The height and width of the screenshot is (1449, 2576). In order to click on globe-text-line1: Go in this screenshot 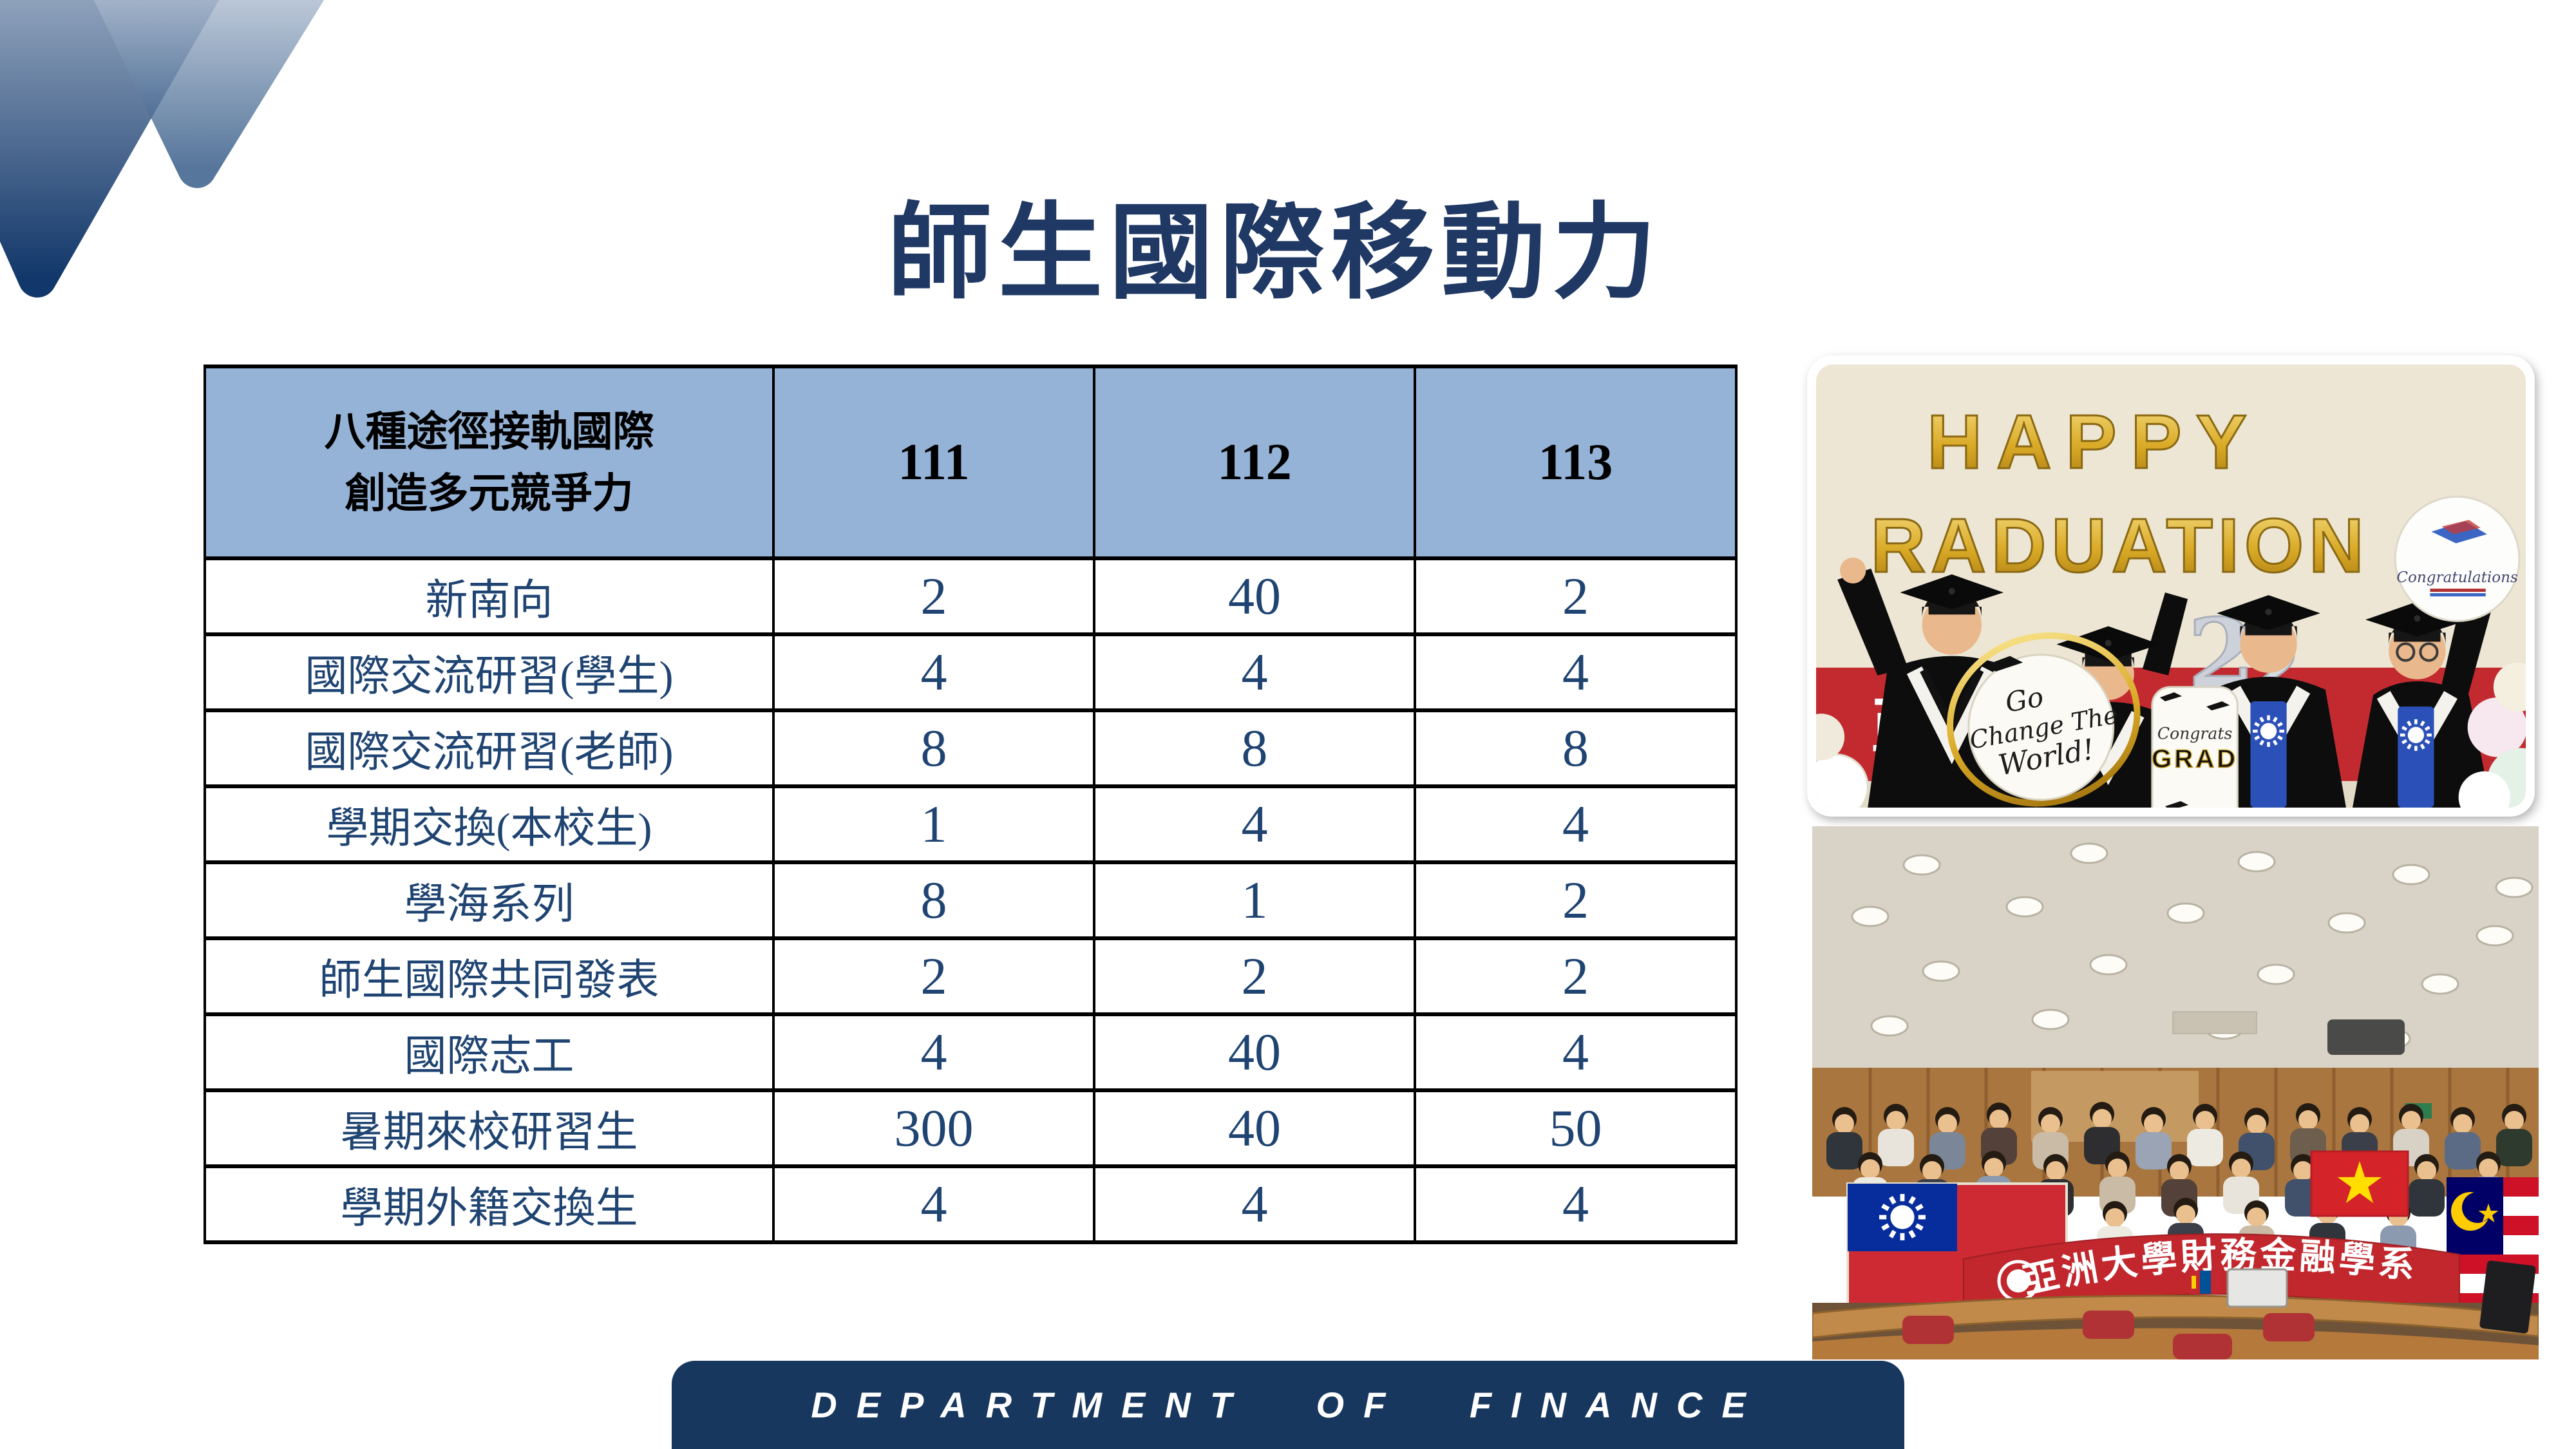, I will do `click(2024, 700)`.